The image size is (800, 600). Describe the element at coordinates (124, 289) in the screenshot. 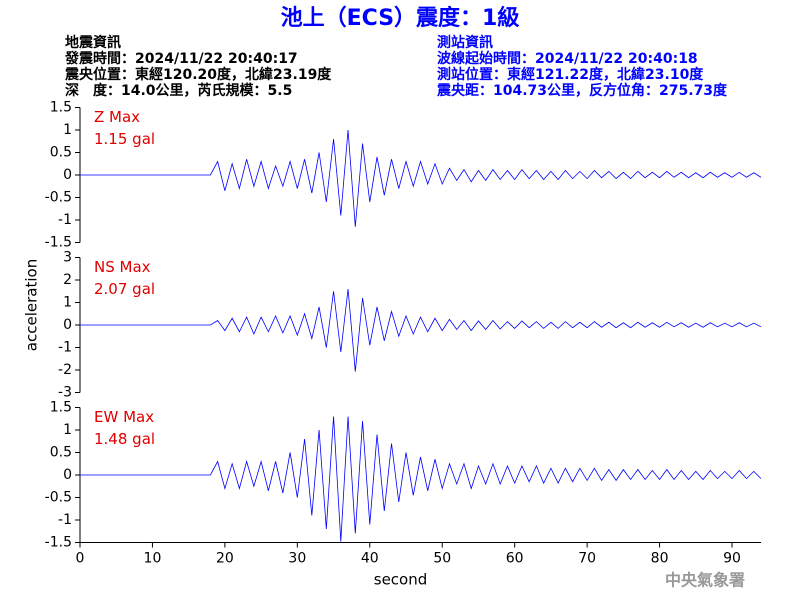

I see `annotation: 2.07 gal` at that location.